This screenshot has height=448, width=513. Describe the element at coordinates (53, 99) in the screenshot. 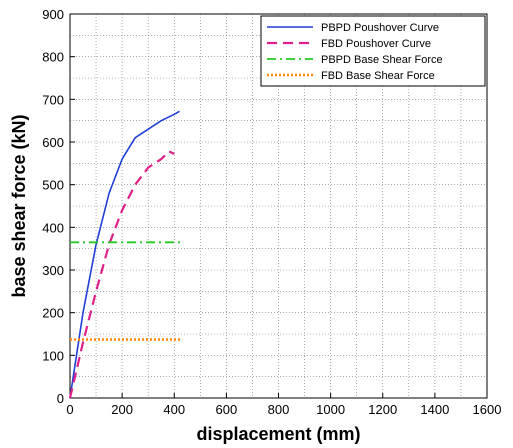

I see `y-tick-label: 700` at that location.